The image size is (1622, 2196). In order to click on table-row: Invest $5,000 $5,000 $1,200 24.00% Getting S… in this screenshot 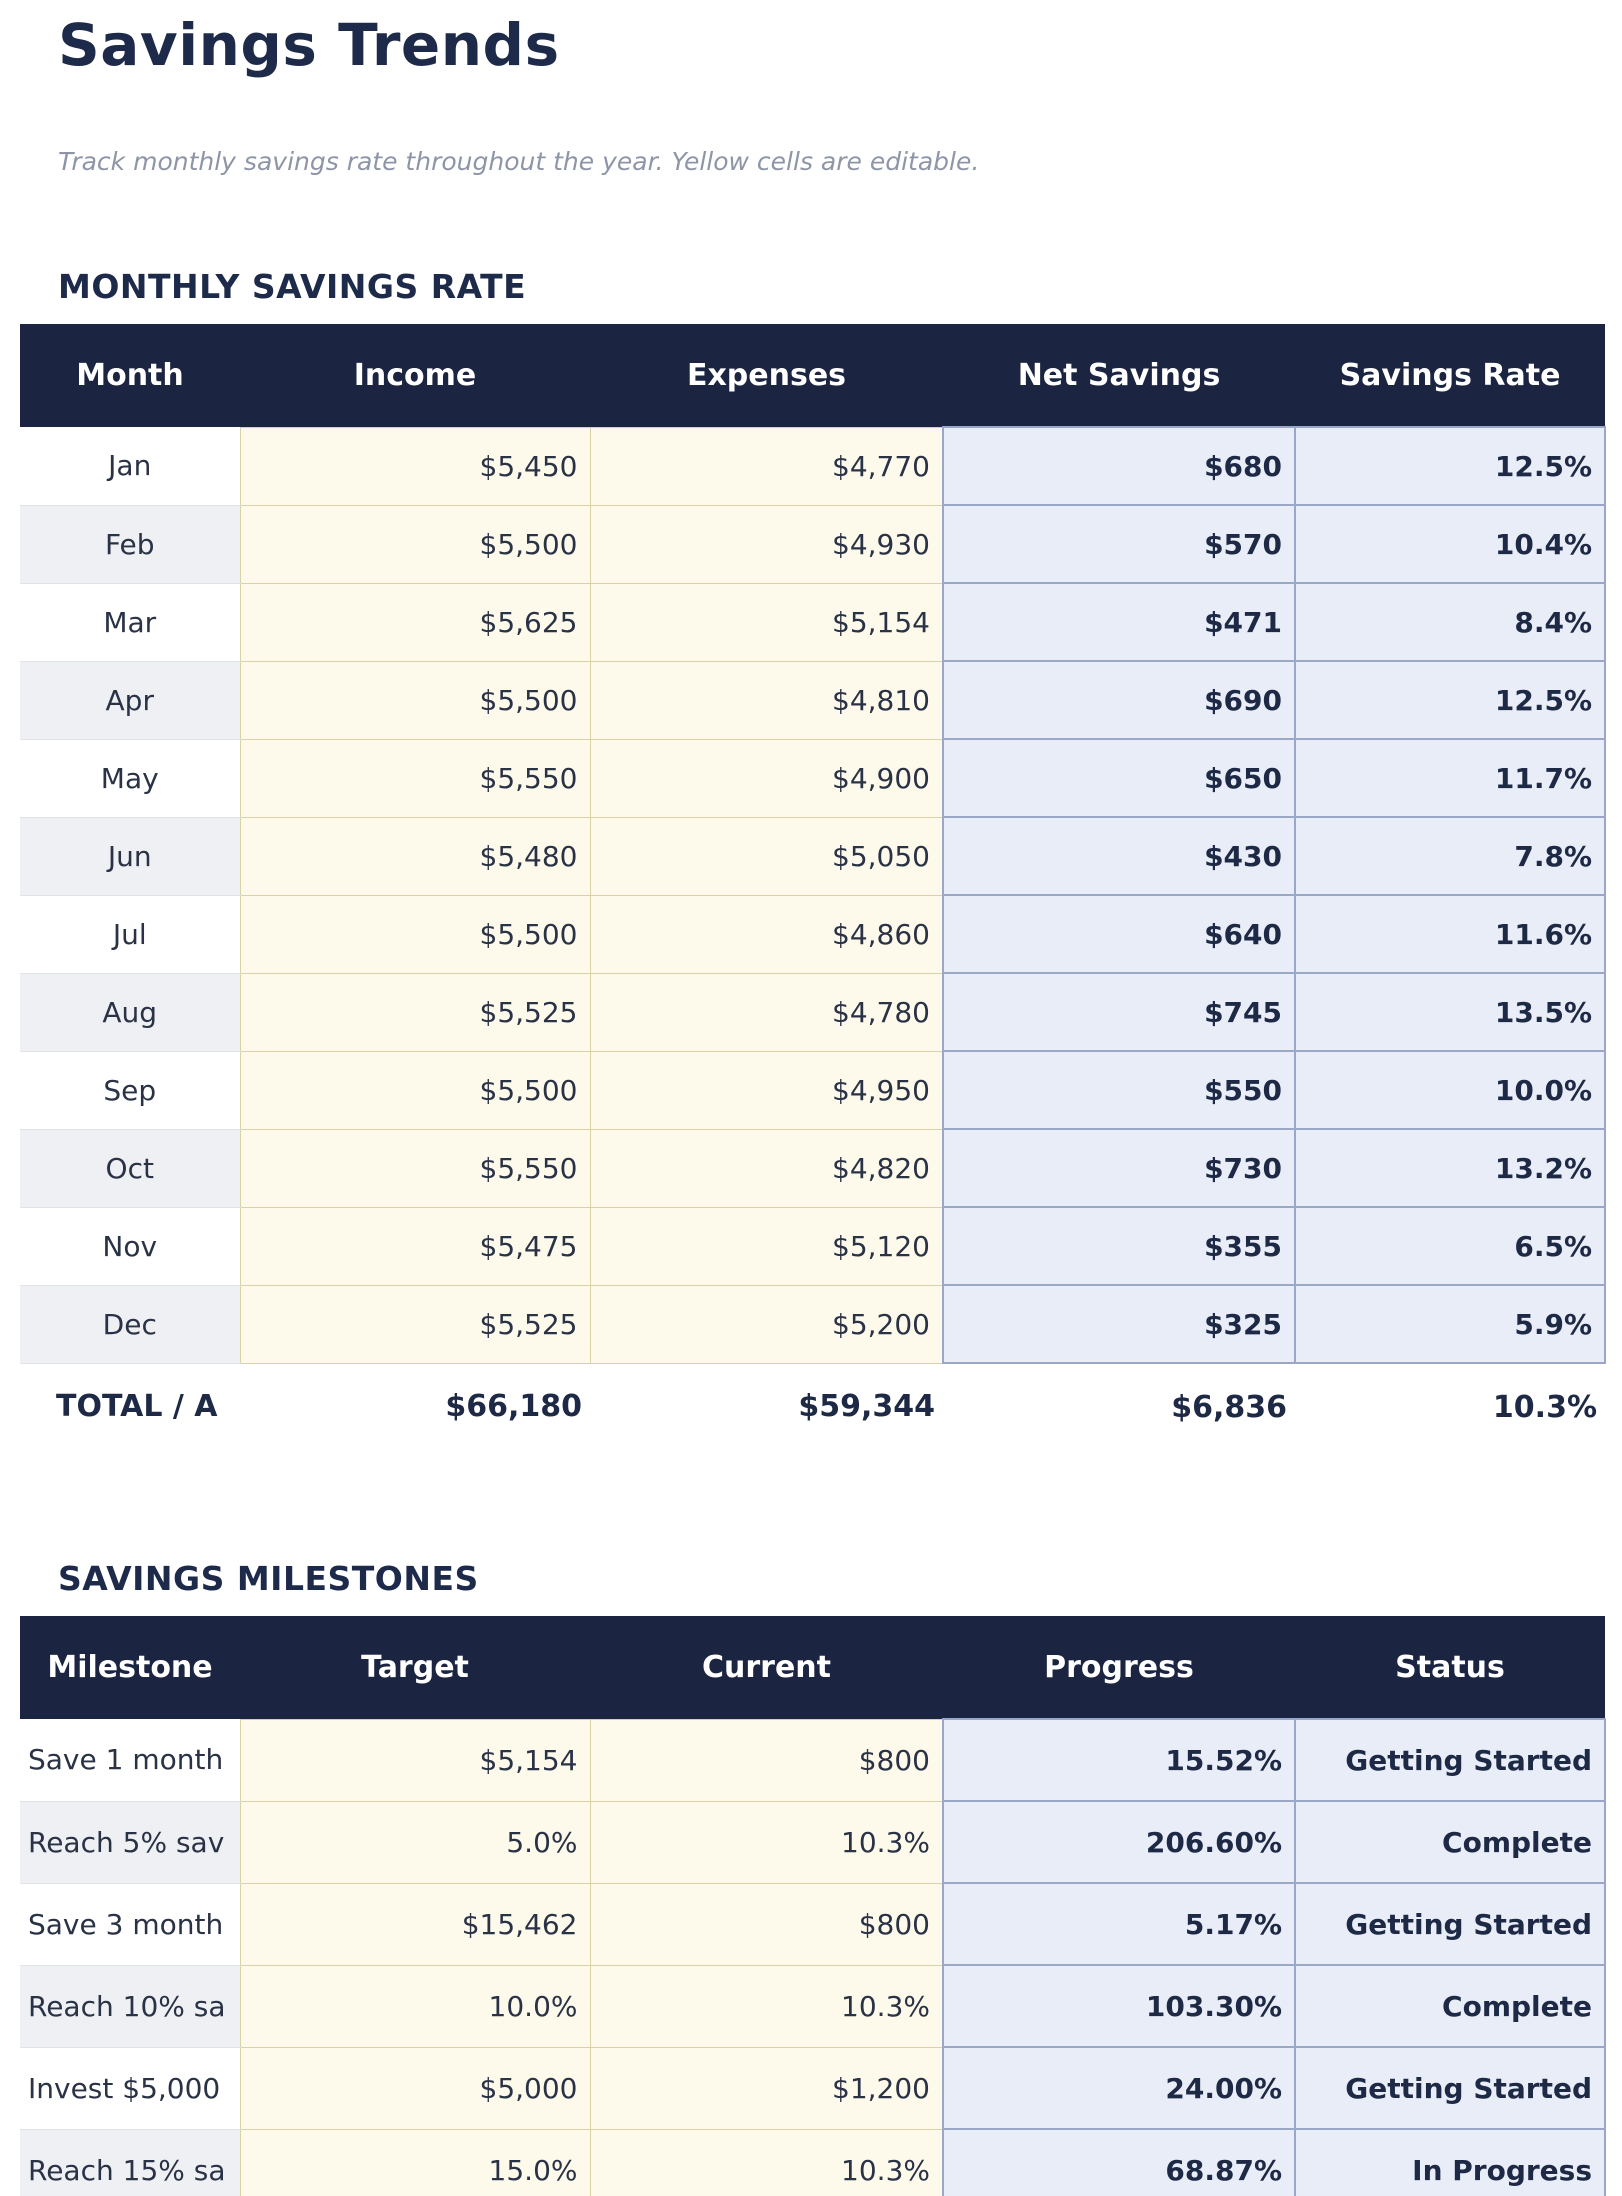, I will do `click(813, 2088)`.